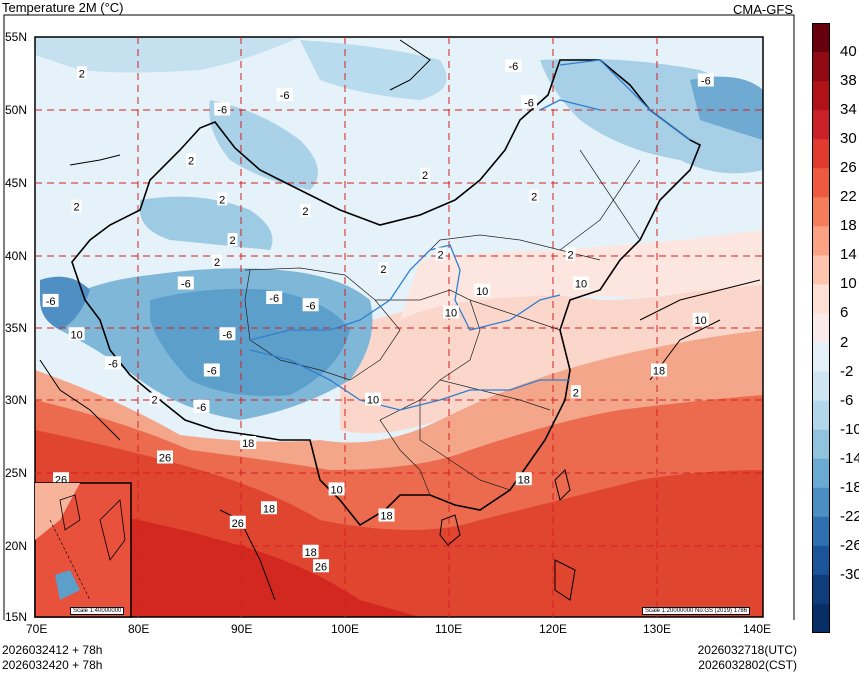 This screenshot has height=673, width=859. Describe the element at coordinates (847, 400) in the screenshot. I see `colorbar-tick-label: -6` at that location.